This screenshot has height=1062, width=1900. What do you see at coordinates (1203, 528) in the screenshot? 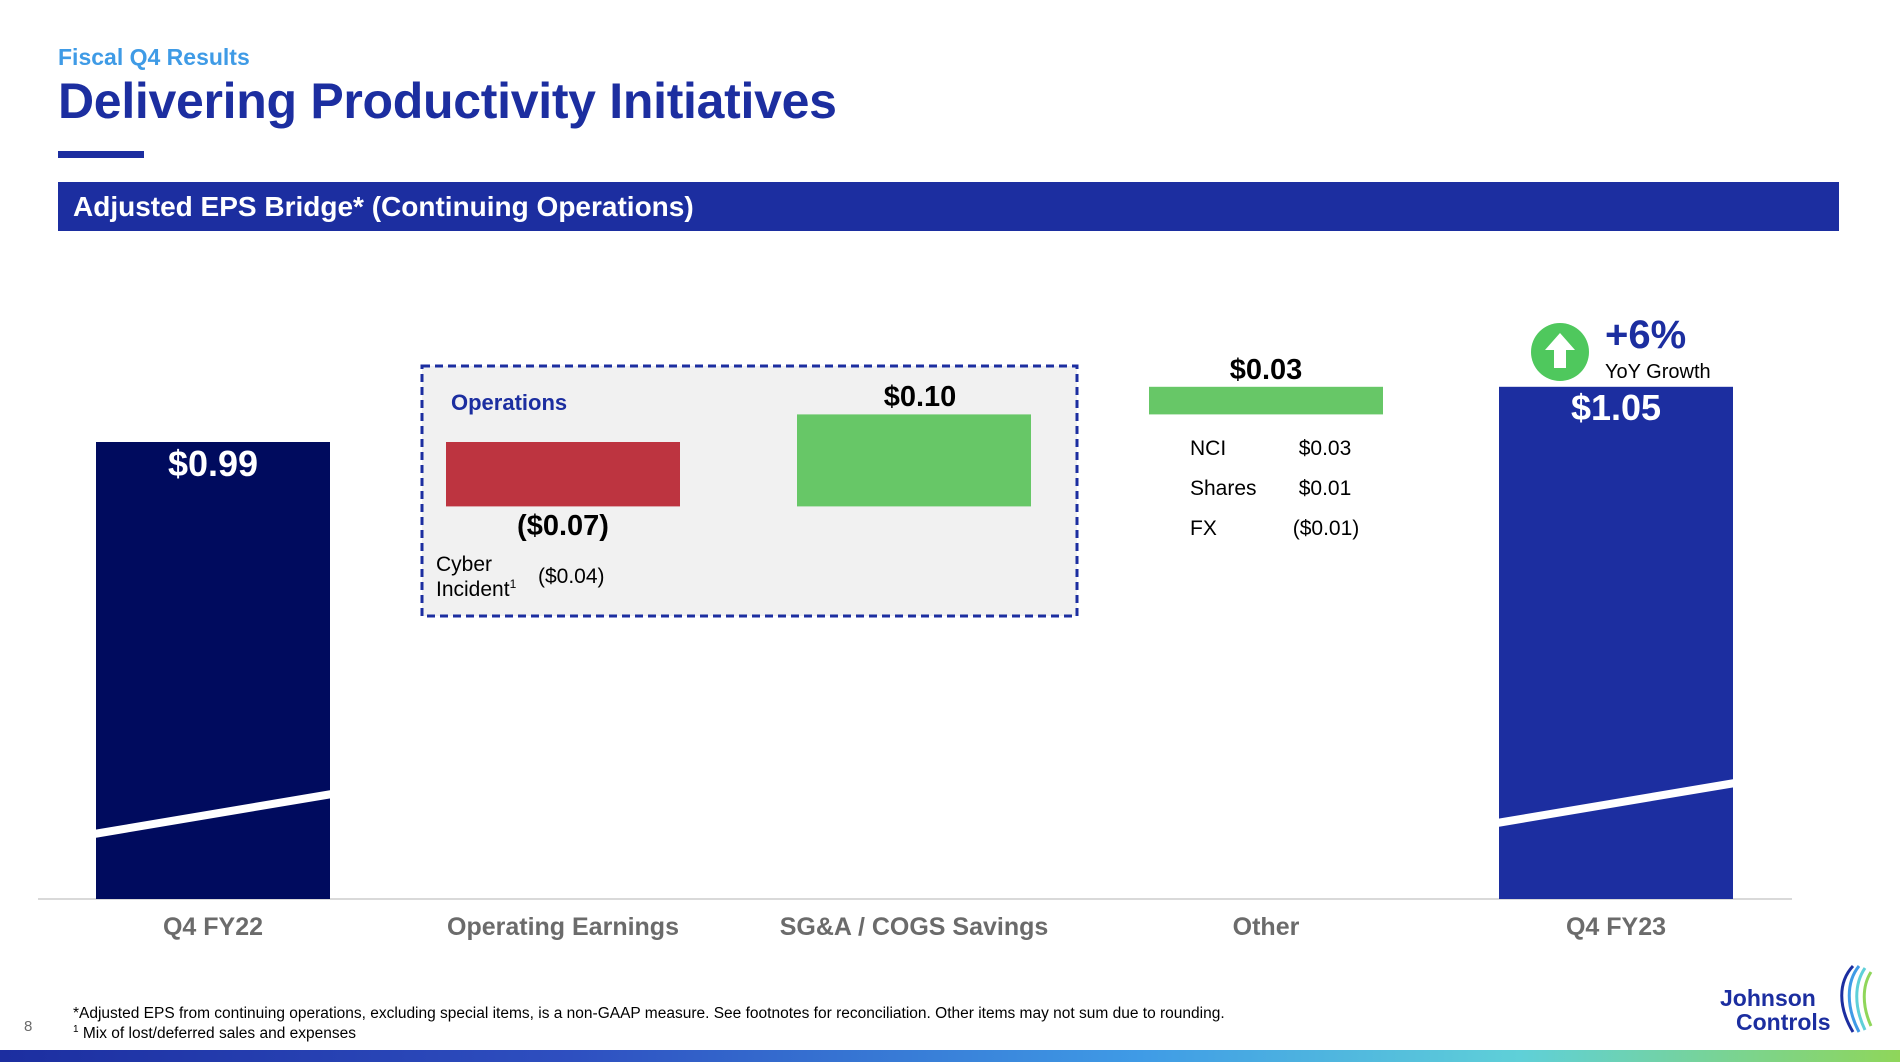
I see `other-breakdown-fx-label: FX` at bounding box center [1203, 528].